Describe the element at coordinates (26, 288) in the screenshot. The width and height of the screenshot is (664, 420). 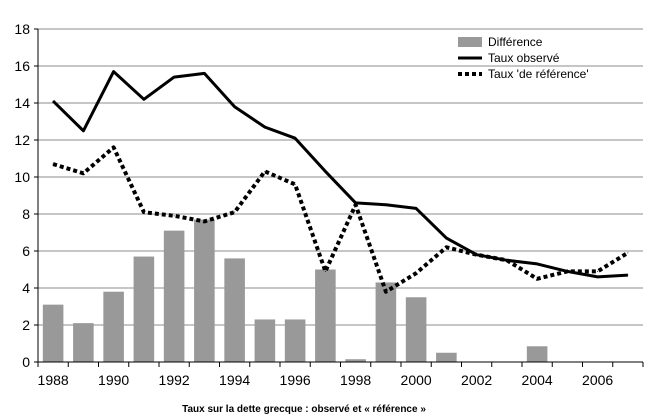
I see `y-tick-label-4: 4` at that location.